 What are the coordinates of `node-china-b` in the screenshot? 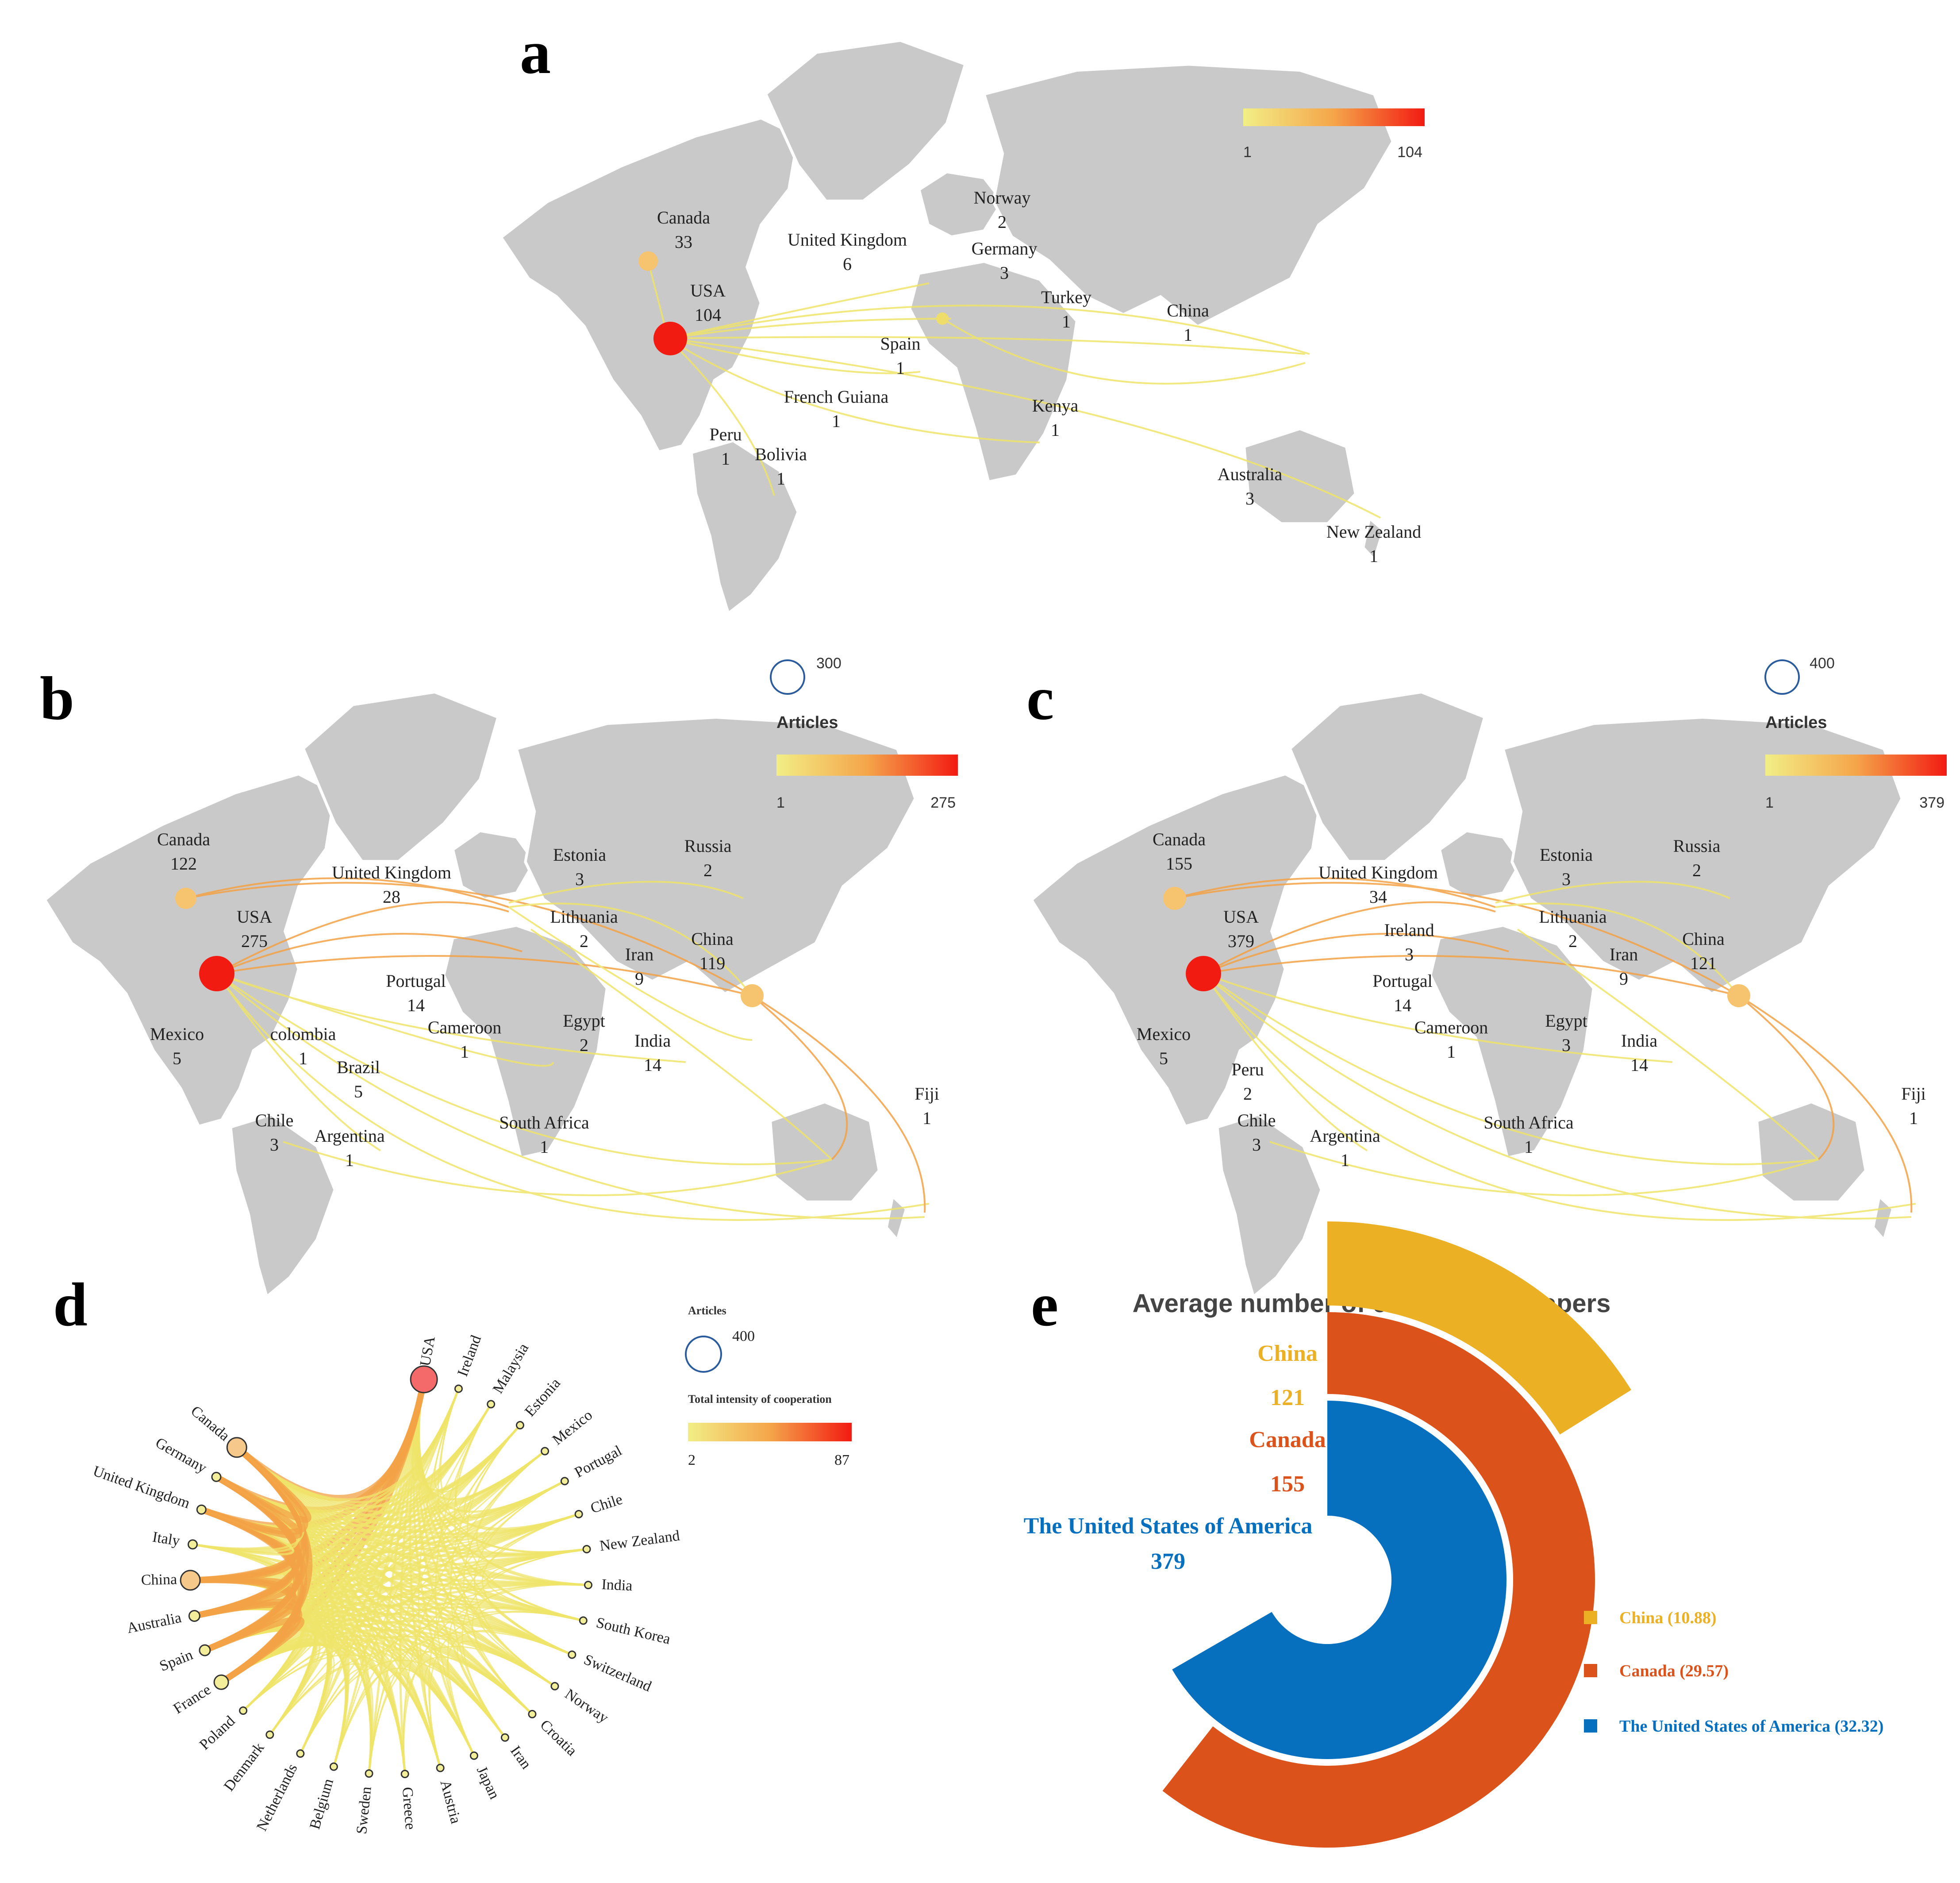 It's located at (752, 995).